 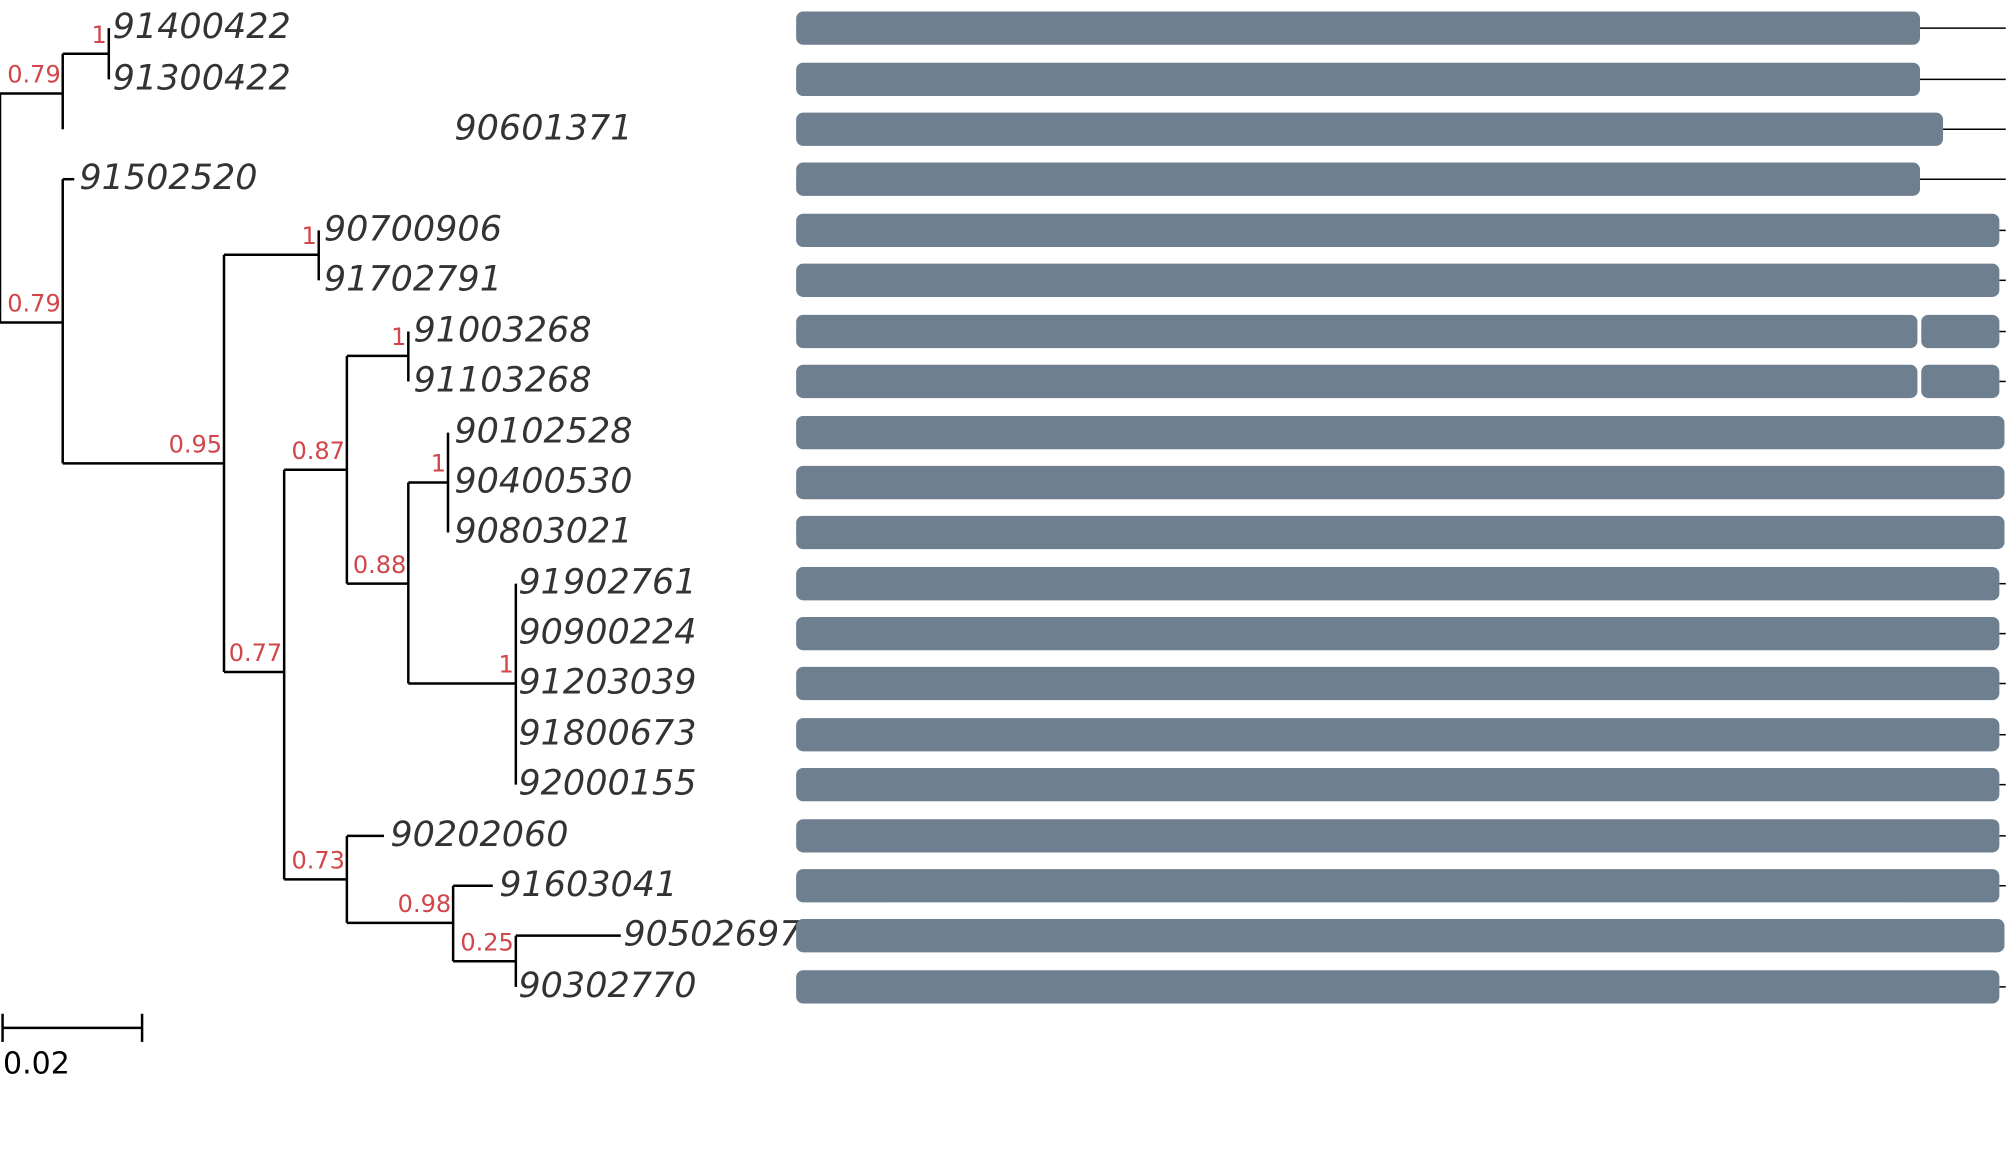 What do you see at coordinates (607, 683) in the screenshot?
I see `leaf-label: 91203039` at bounding box center [607, 683].